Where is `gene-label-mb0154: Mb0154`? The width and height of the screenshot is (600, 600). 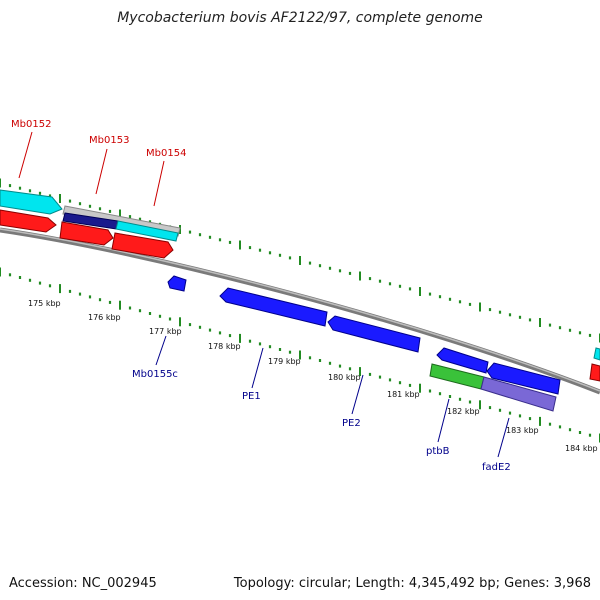 gene-label-mb0154: Mb0154 is located at coordinates (166, 153).